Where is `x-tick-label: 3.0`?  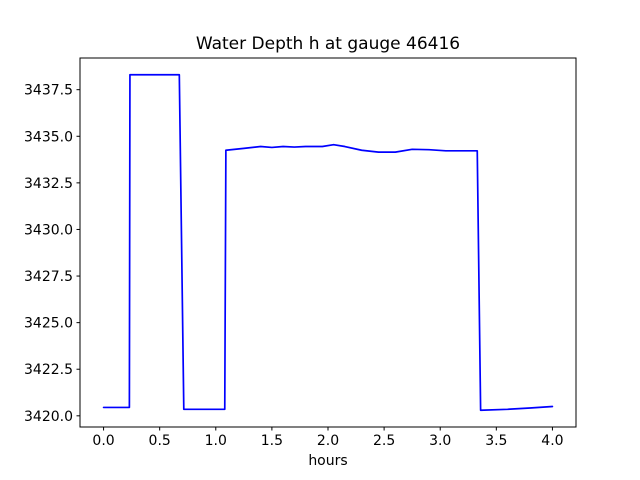 x-tick-label: 3.0 is located at coordinates (440, 441).